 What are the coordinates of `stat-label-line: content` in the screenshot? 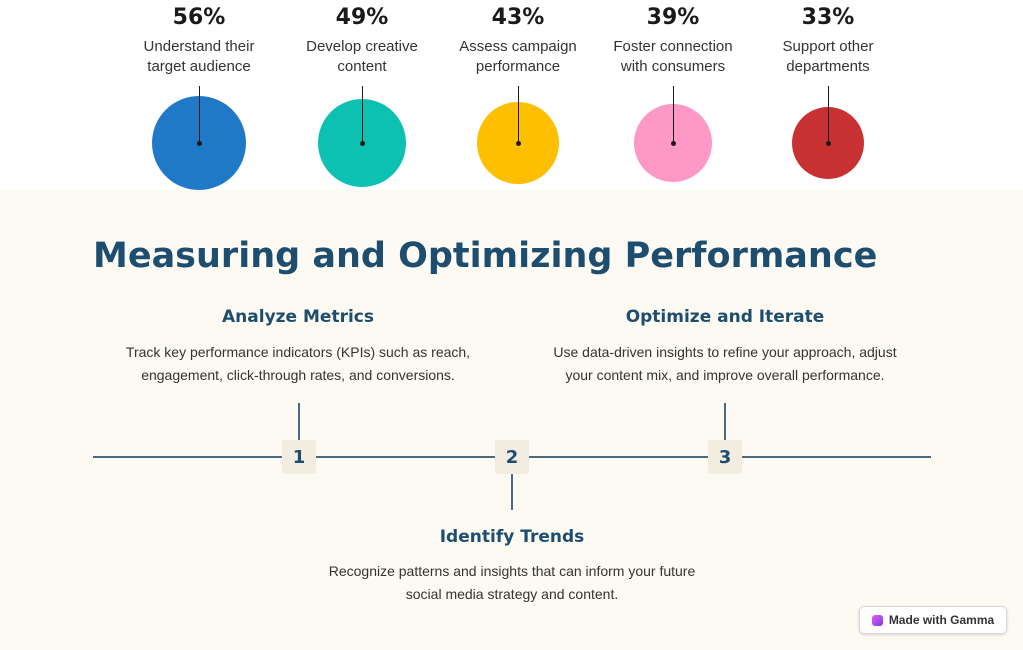 It's located at (362, 66).